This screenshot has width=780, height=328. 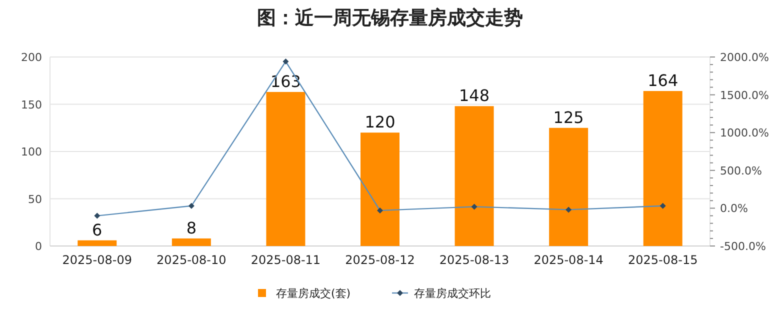 What do you see at coordinates (313, 293) in the screenshot?
I see `legend-label: 存量房成交(套)` at bounding box center [313, 293].